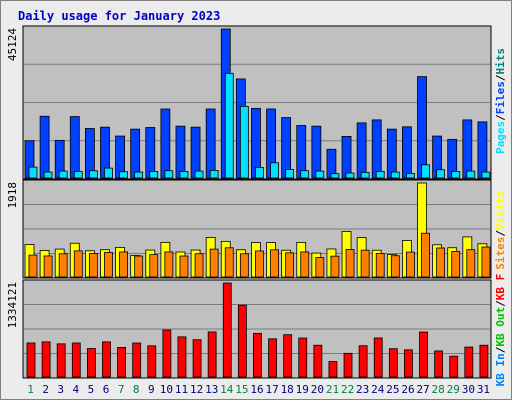 Image resolution: width=512 pixels, height=400 pixels. Describe the element at coordinates (12, 44) in the screenshot. I see `panel-top-y-max-label: 45124` at that location.